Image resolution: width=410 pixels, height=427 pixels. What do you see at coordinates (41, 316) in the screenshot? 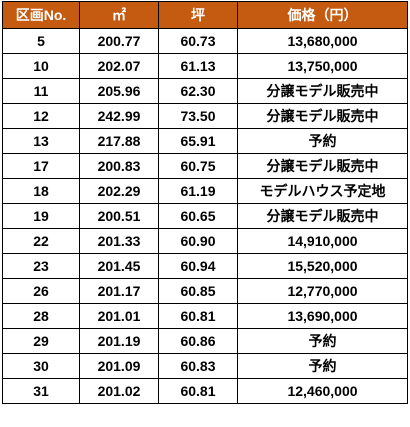
I see `cell-lot-number: 28` at bounding box center [41, 316].